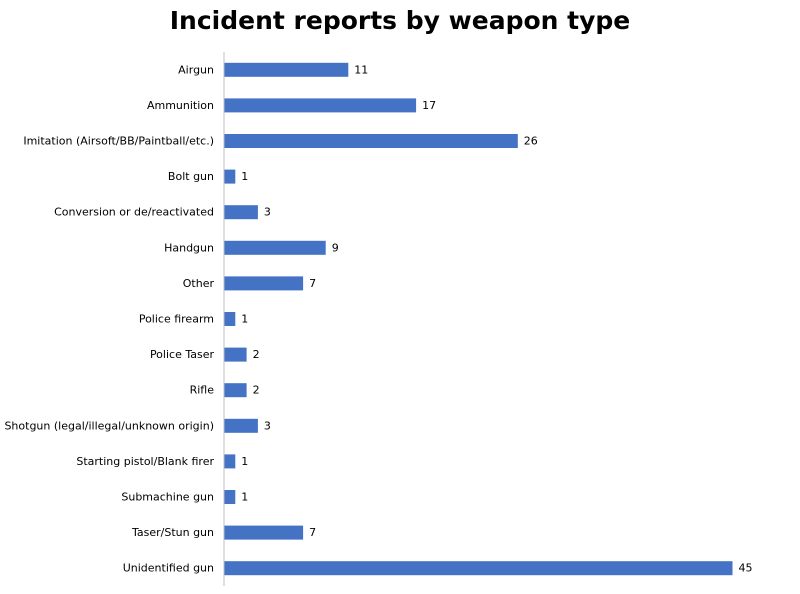 The image size is (800, 594). What do you see at coordinates (429, 105) in the screenshot?
I see `value-label: 17` at bounding box center [429, 105].